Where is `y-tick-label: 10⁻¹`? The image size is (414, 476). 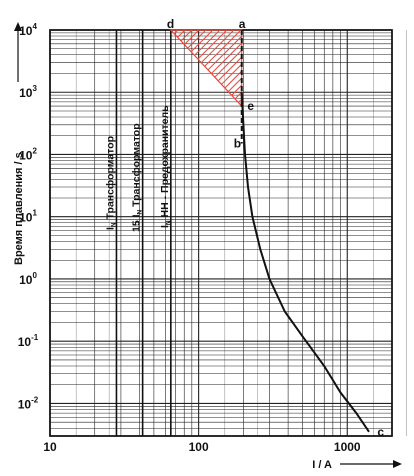
y-tick-label: 10⁻¹ is located at coordinates (28, 341).